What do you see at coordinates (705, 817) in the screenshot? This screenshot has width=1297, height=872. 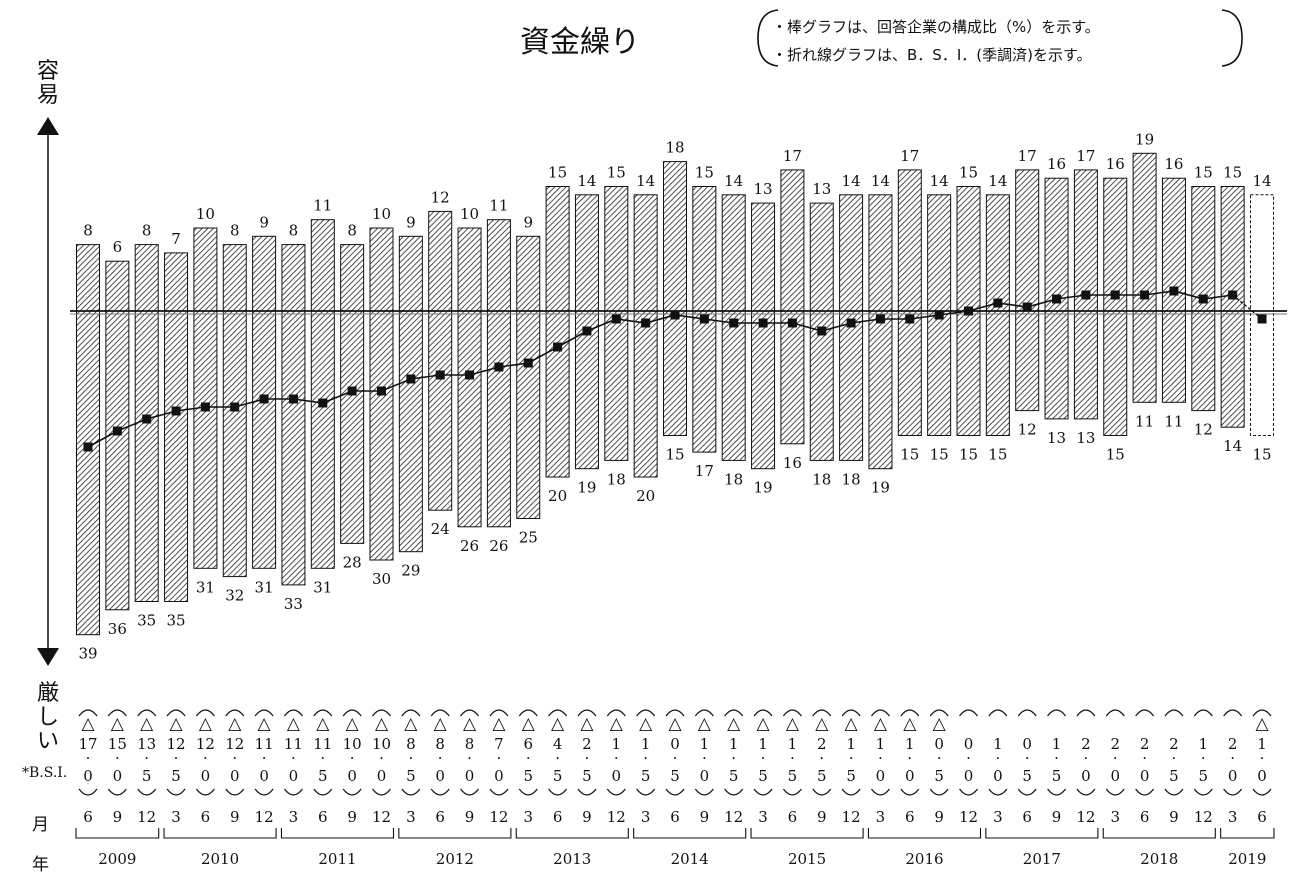 I see `month-label-21: 9` at bounding box center [705, 817].